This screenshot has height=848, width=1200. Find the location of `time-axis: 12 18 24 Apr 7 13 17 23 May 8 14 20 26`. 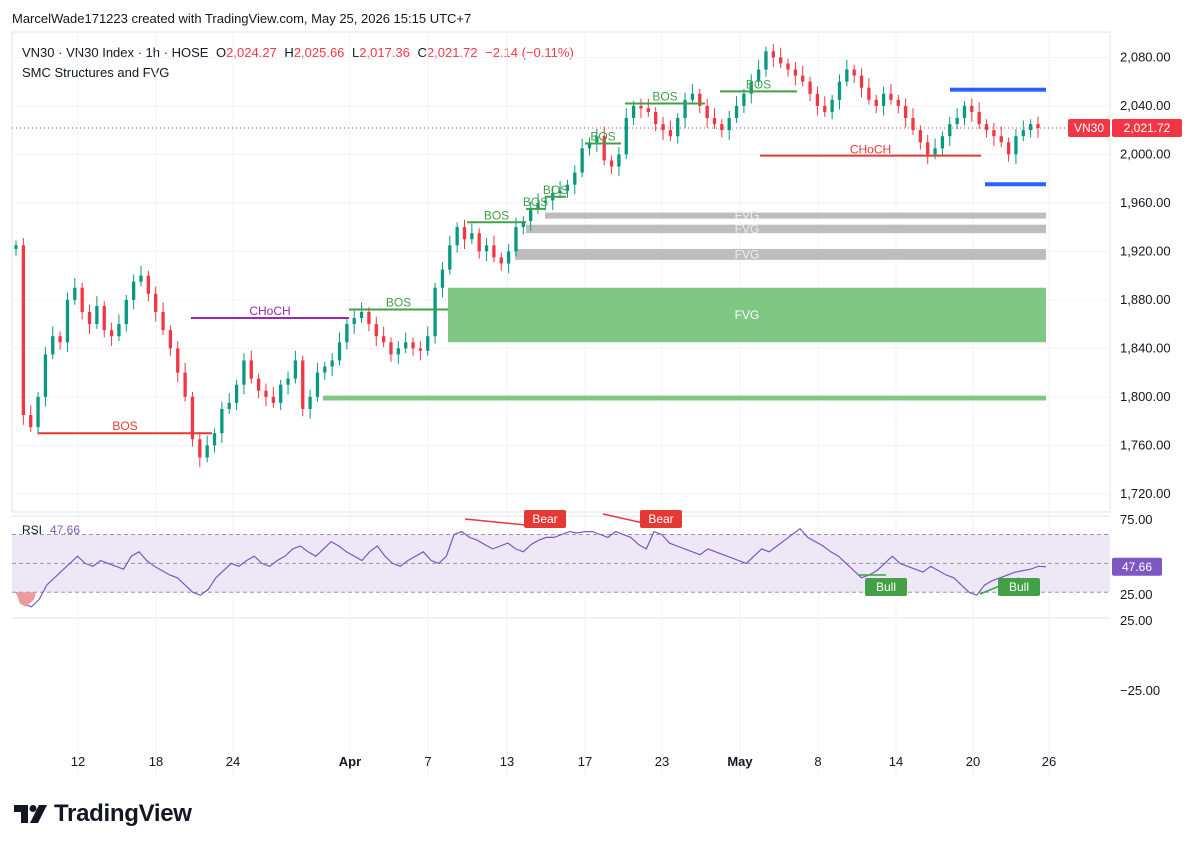

time-axis: 12 18 24 Apr 7 13 17 23 May 8 14 20 26 is located at coordinates (563, 761).